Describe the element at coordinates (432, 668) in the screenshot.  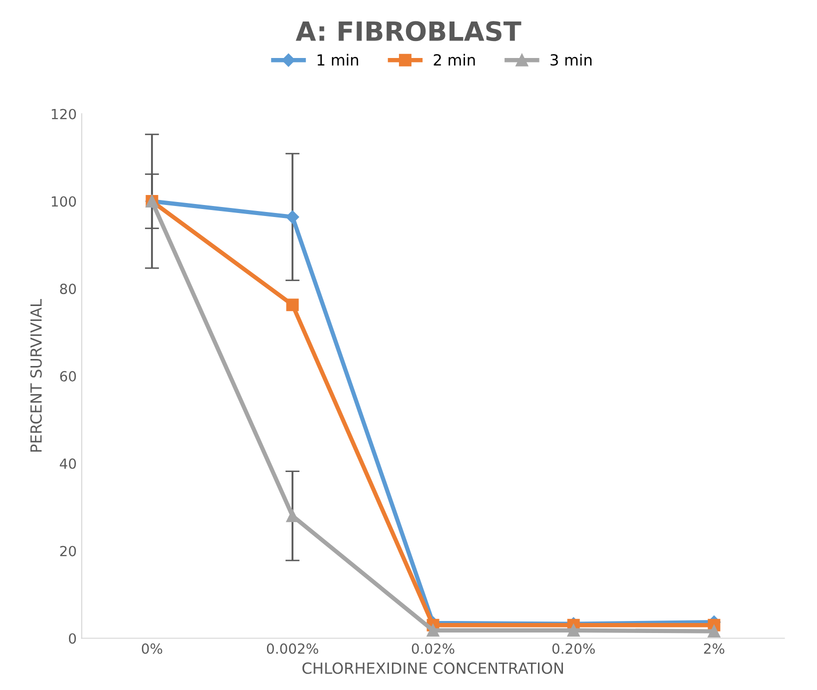
I see `x-axis-title: CHLORHEXIDINE CONCENTRATION` at that location.